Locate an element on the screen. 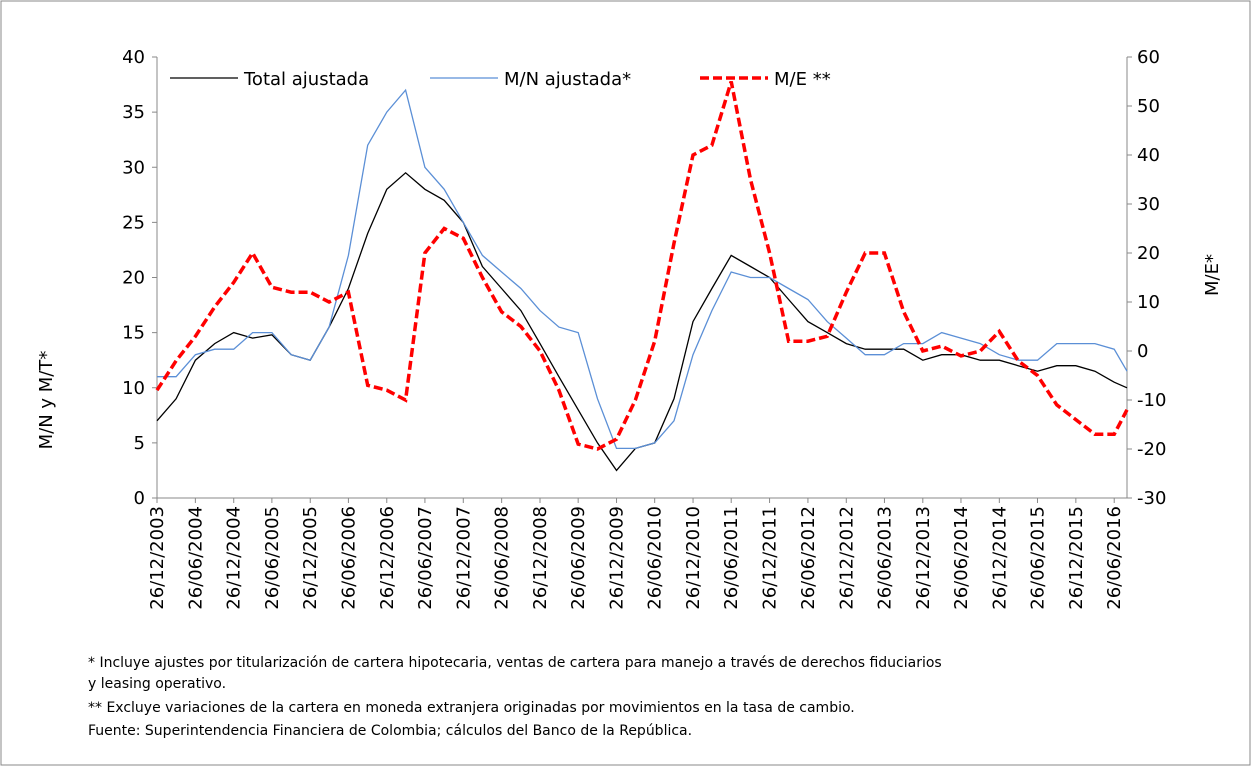  y-tick-label: 20 is located at coordinates (133, 278).